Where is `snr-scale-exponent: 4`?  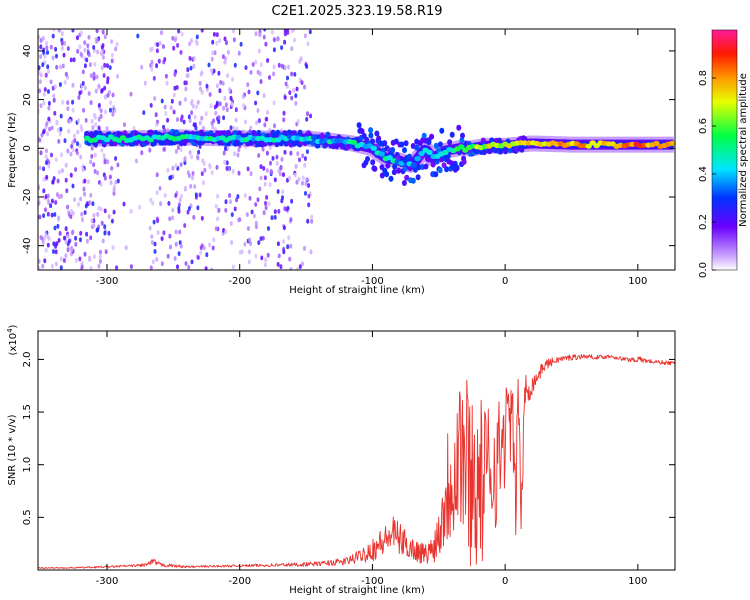 snr-scale-exponent: 4 is located at coordinates (10, 330).